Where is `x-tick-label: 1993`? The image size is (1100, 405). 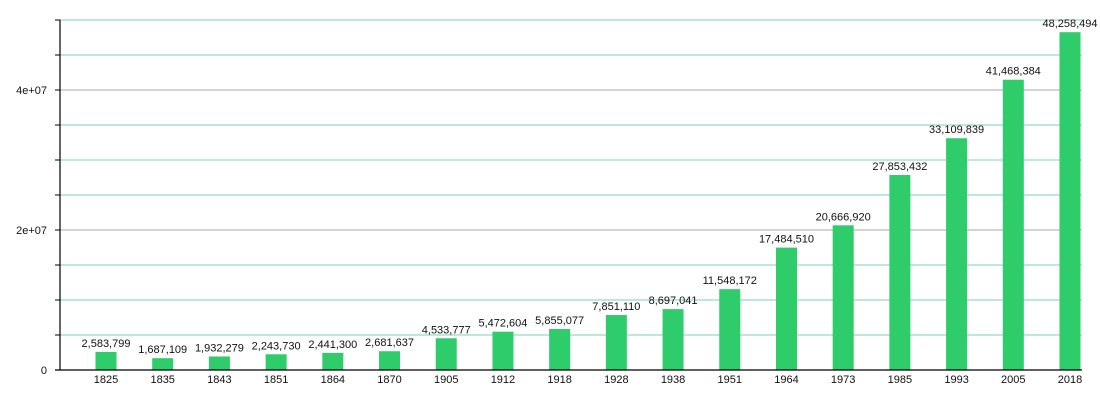 x-tick-label: 1993 is located at coordinates (956, 380).